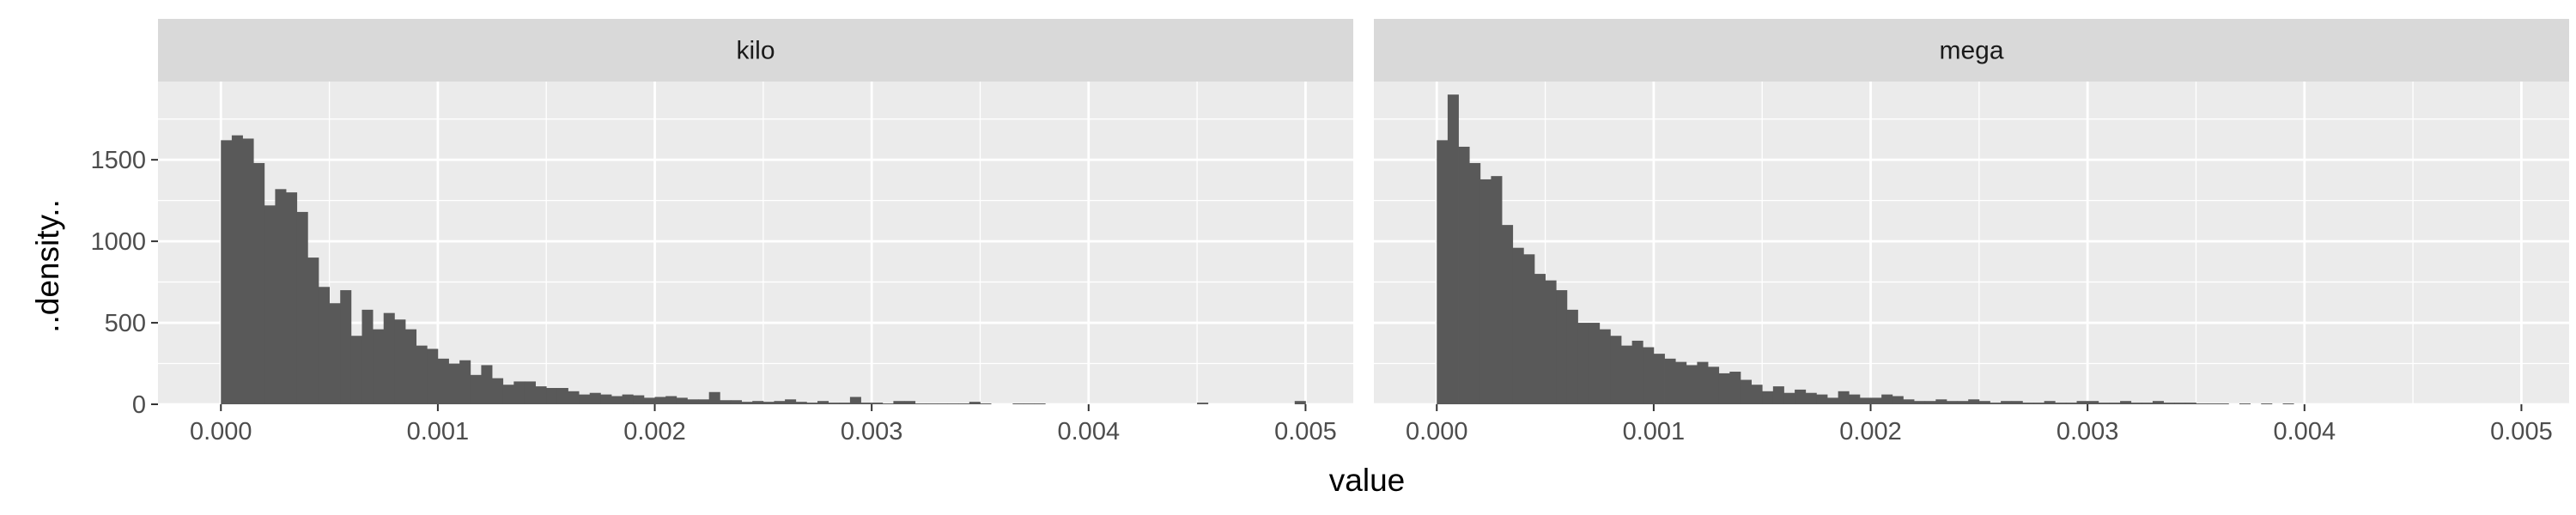 The width and height of the screenshot is (2576, 515). What do you see at coordinates (1089, 431) in the screenshot?
I see `x-tick-label: 0.004` at bounding box center [1089, 431].